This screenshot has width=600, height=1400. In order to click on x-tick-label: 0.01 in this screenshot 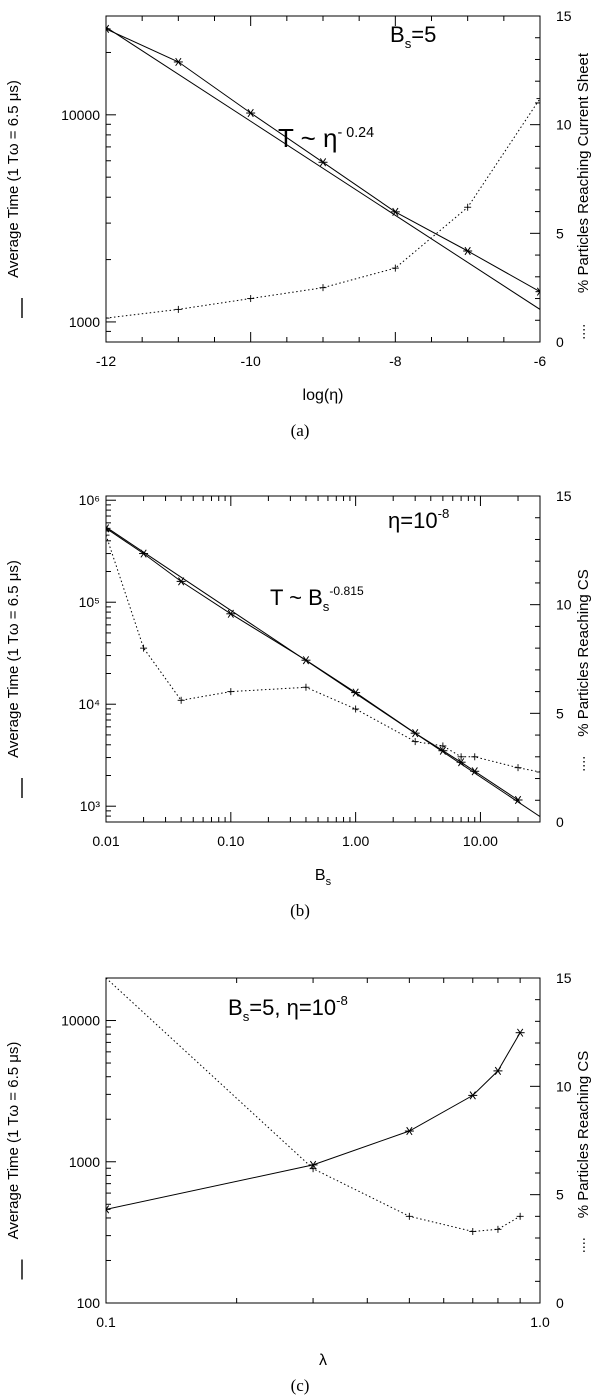, I will do `click(105, 841)`.